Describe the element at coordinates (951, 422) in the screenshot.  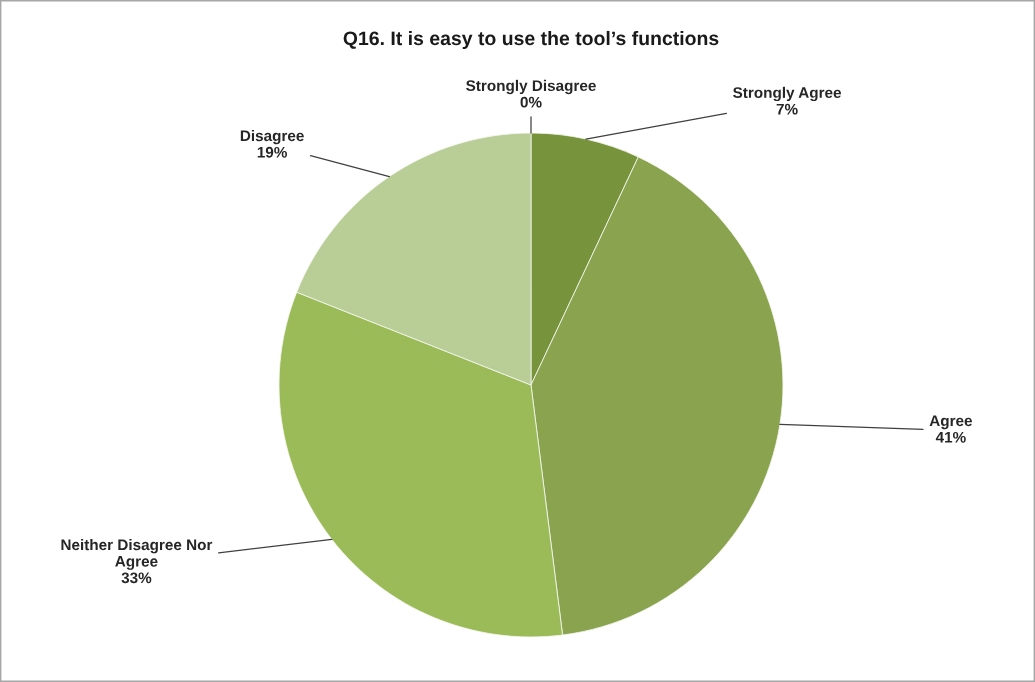
I see `slice-label: Agree` at that location.